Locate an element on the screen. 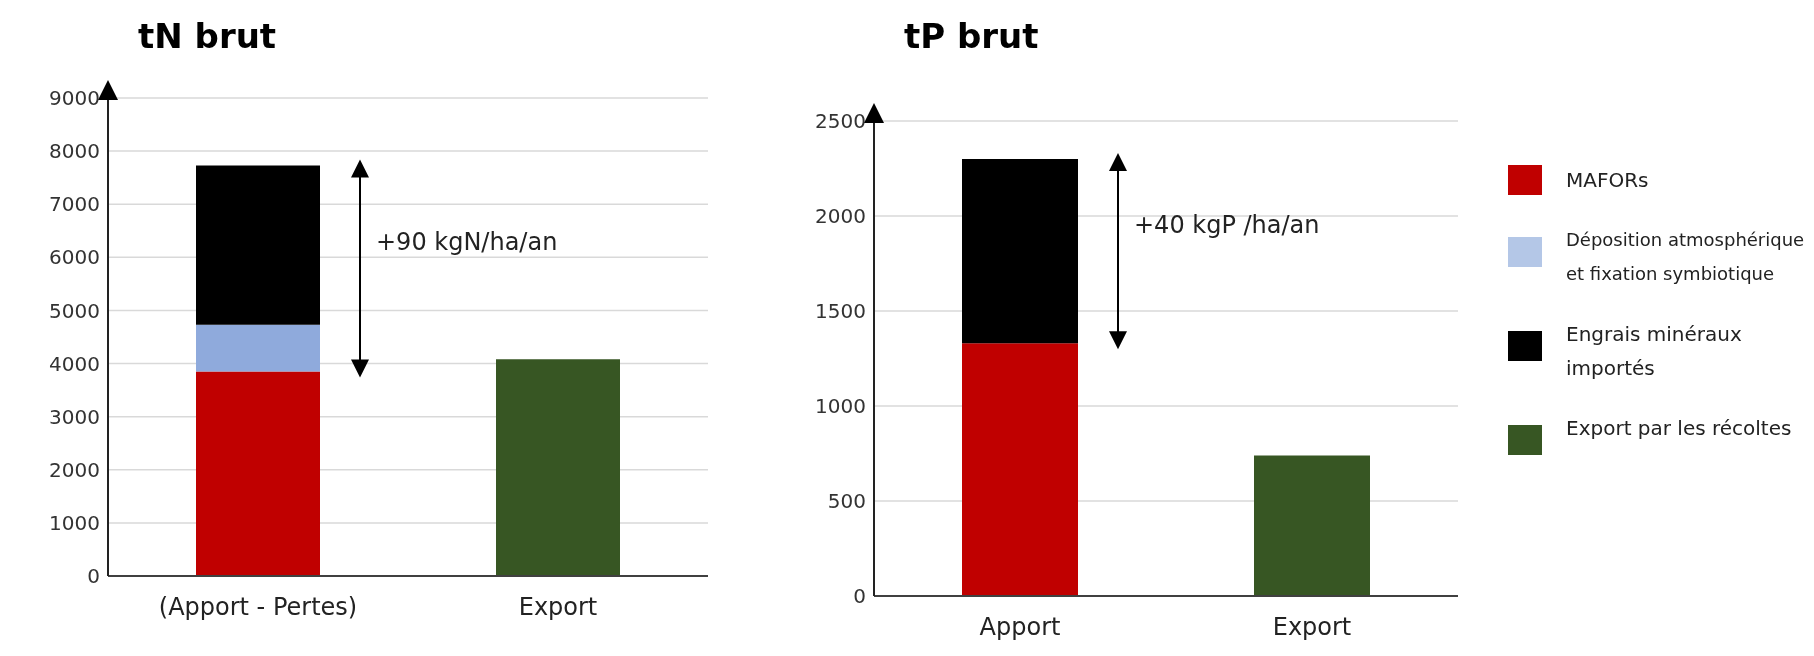 The height and width of the screenshot is (656, 1814). x-tick-label: (Apport - Pertes) is located at coordinates (258, 607).